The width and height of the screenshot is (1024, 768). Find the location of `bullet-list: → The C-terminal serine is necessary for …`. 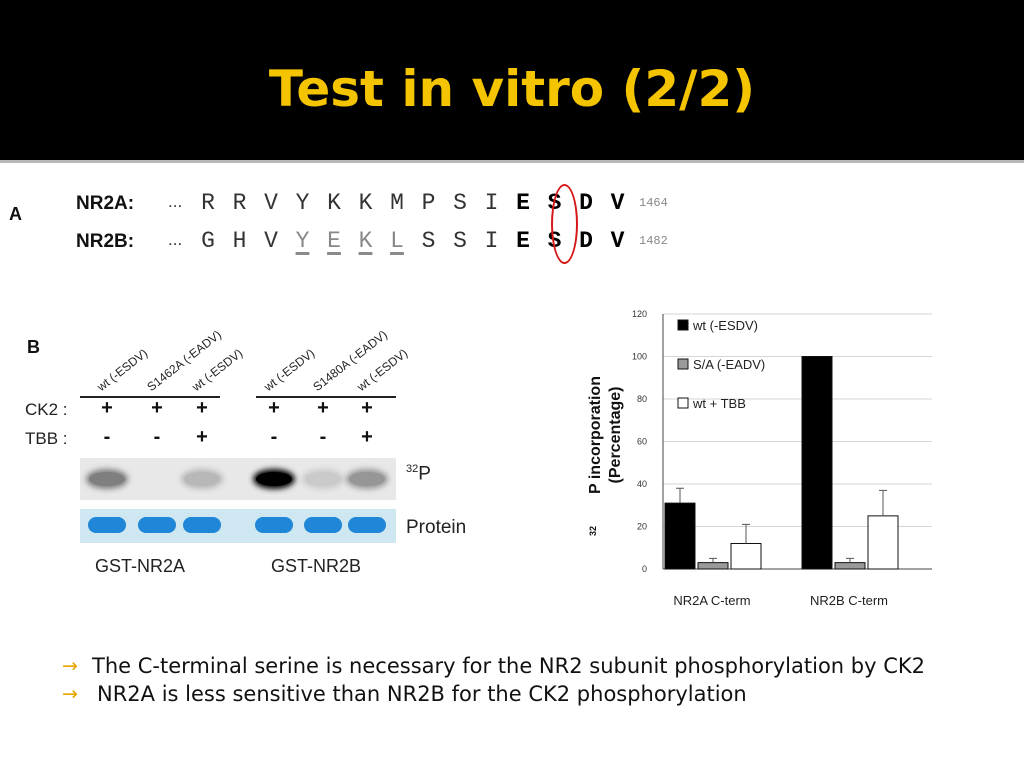

bullet-list: → The C-terminal serine is necessary for … is located at coordinates (512, 680).